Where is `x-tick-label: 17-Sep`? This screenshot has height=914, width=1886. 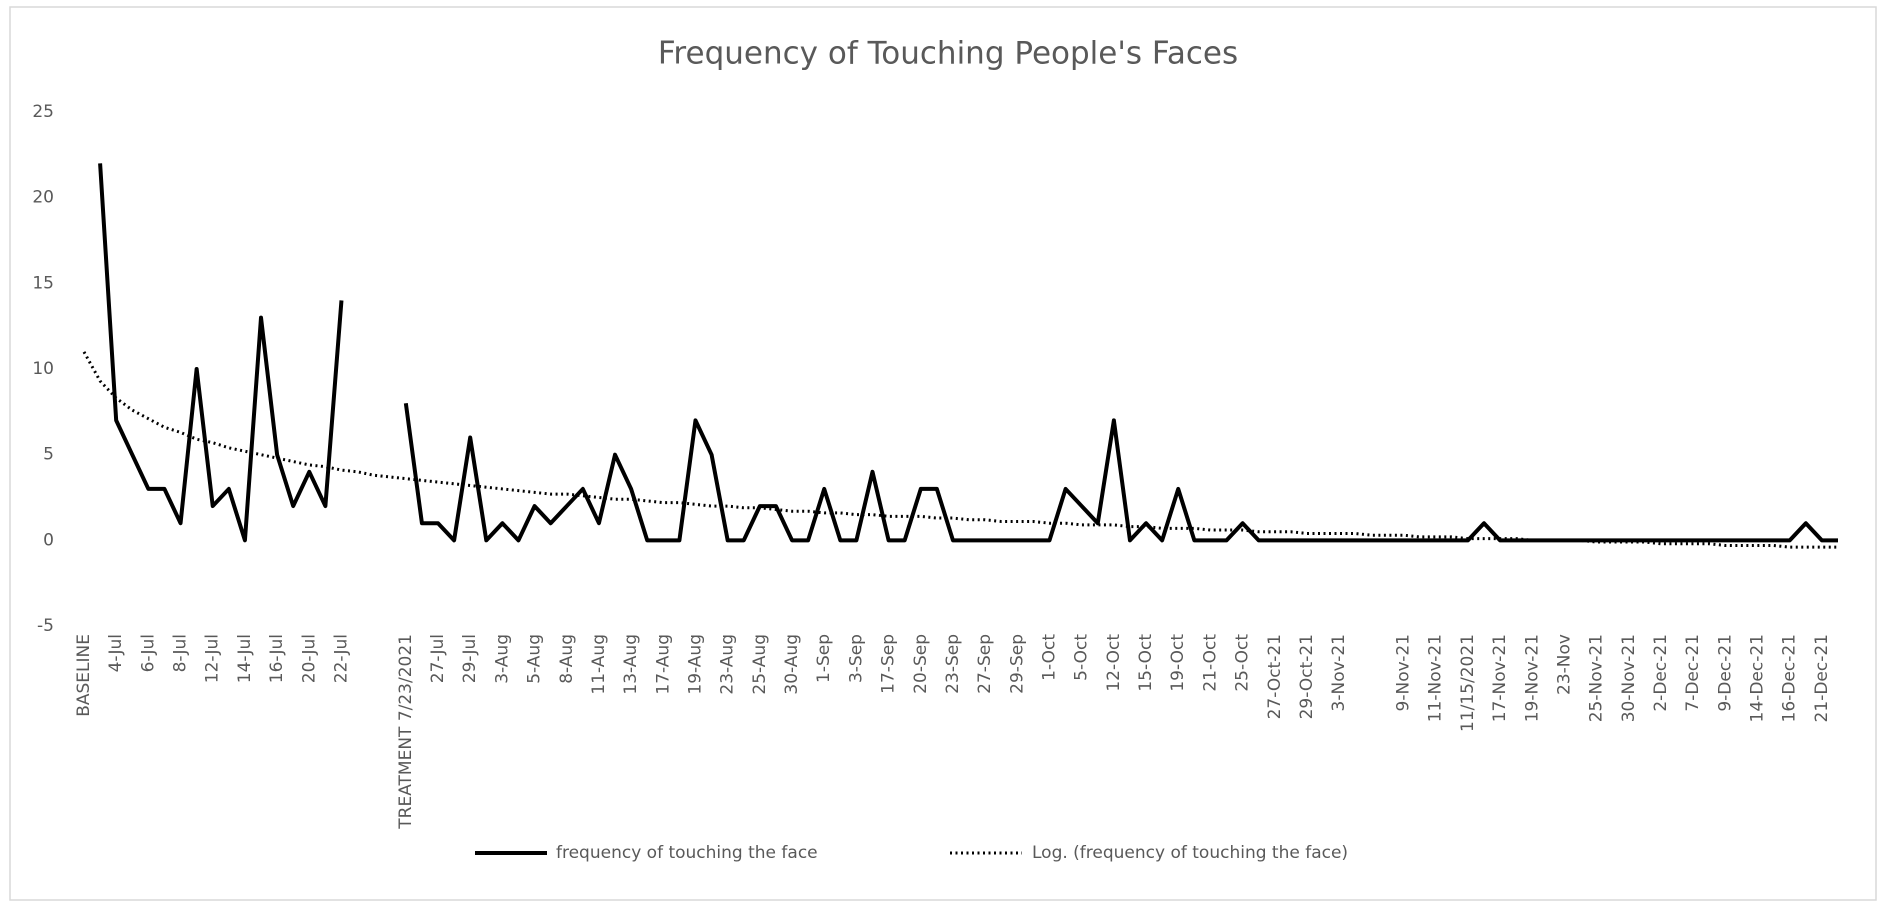 x-tick-label: 17-Sep is located at coordinates (889, 664).